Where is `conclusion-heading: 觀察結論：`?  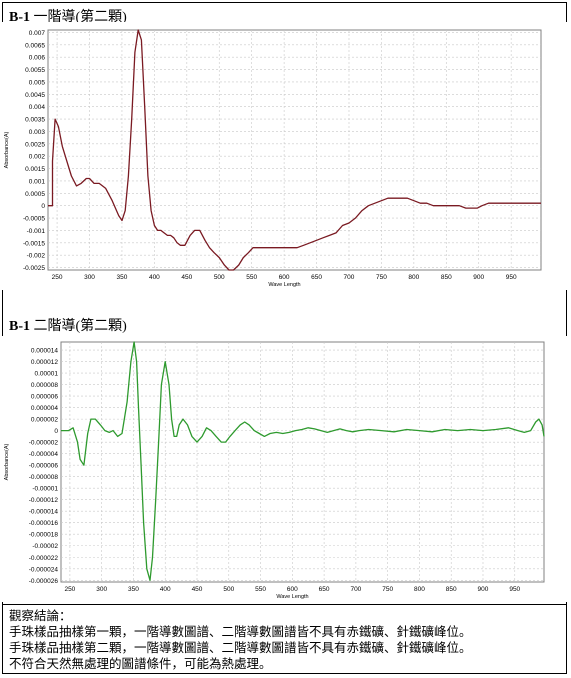
conclusion-heading: 觀察結論： is located at coordinates (40, 616).